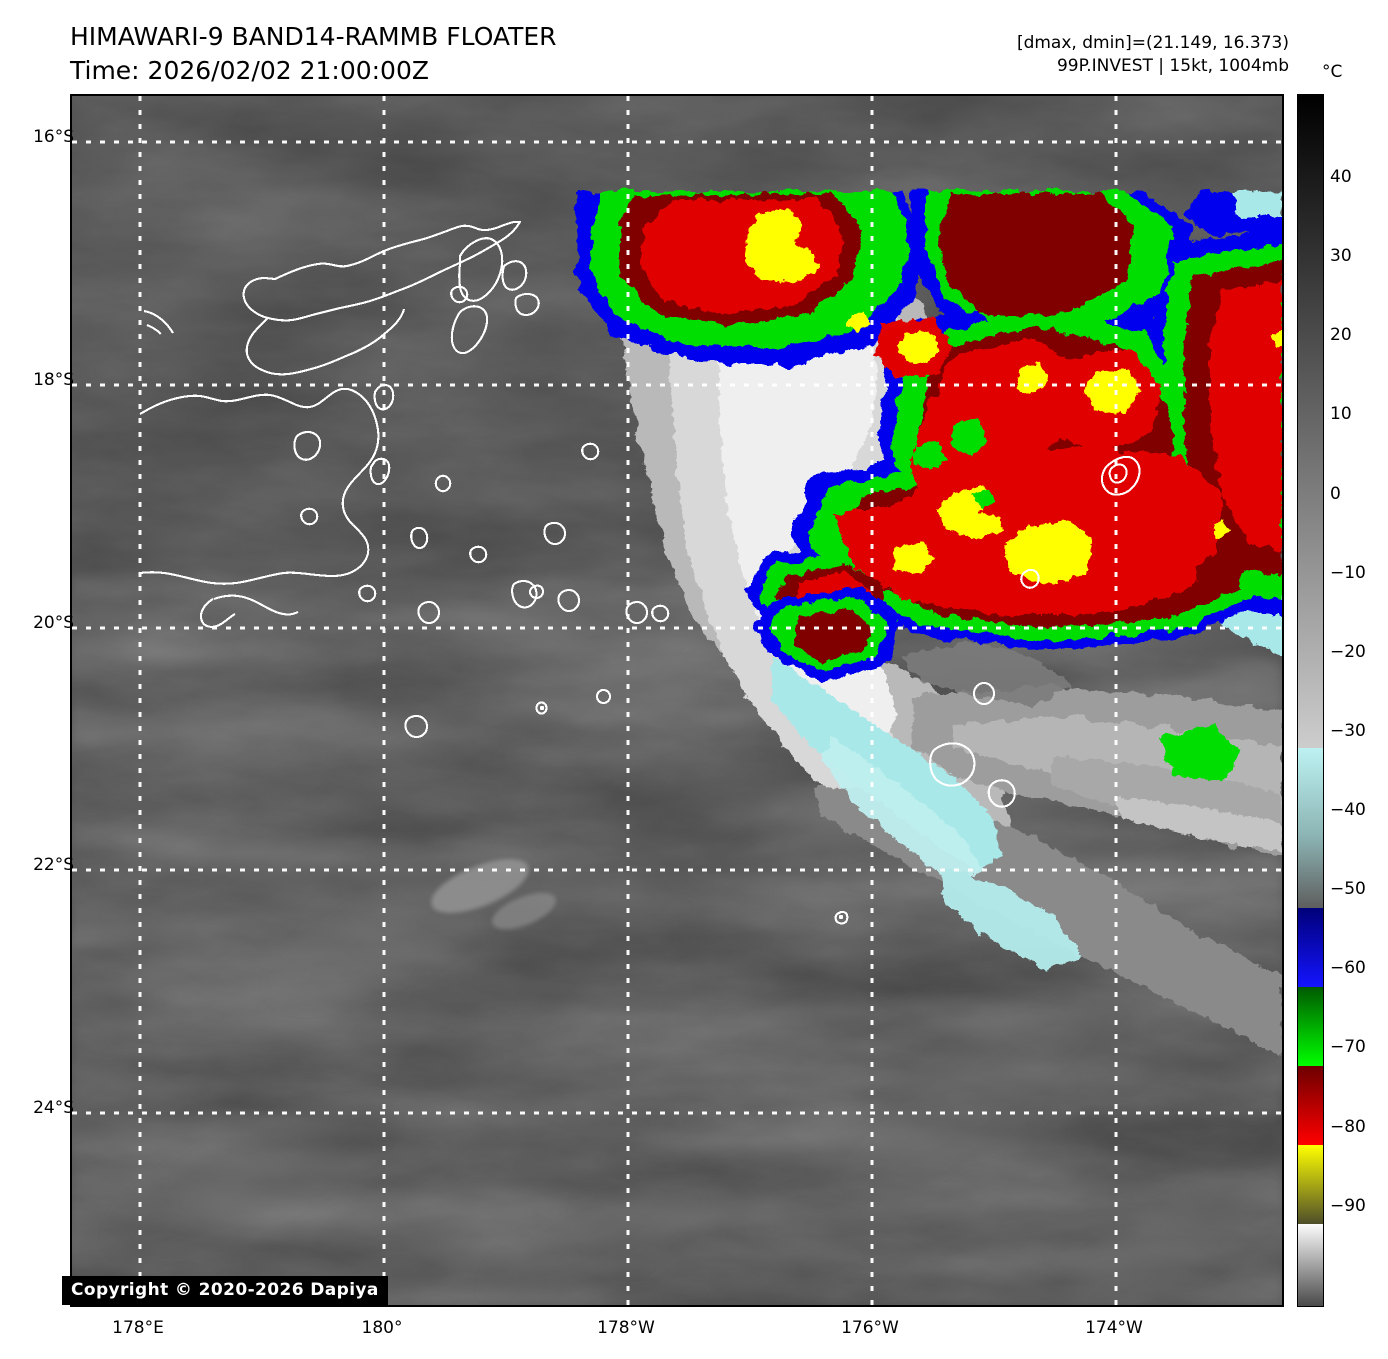  I want to click on colorbar-unit-label: °C, so click(1332, 72).